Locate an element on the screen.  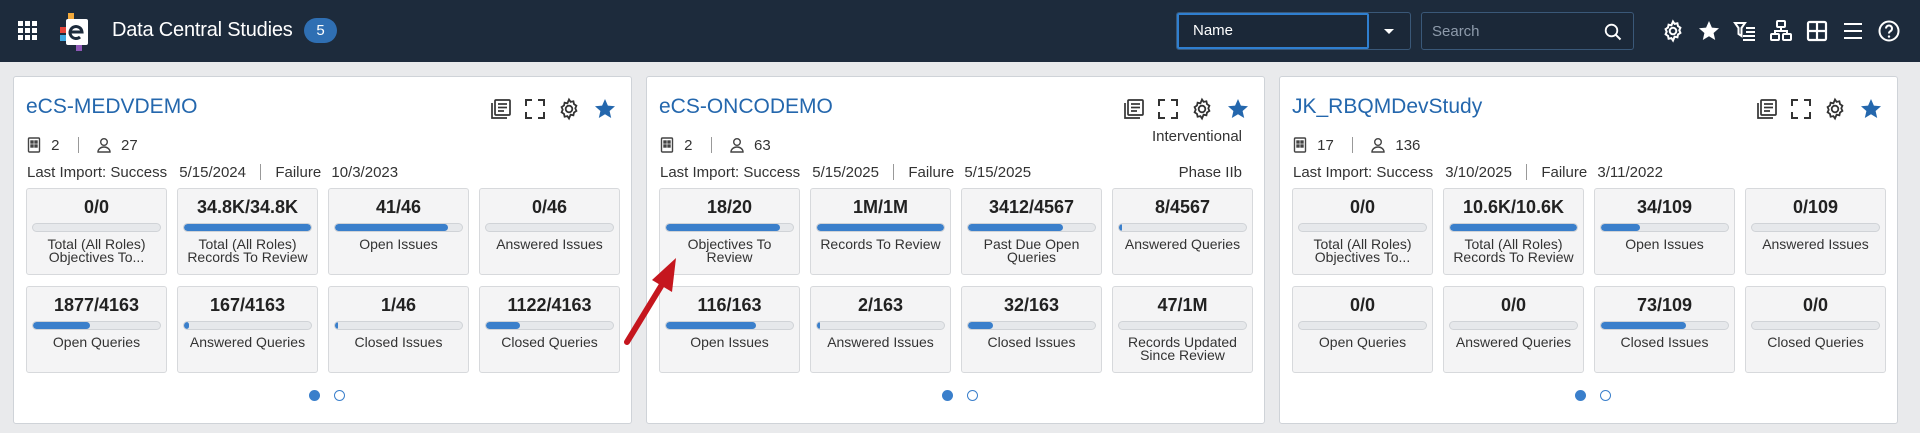
metric-tile: 0/109 Answered Issues is located at coordinates (1815, 231).